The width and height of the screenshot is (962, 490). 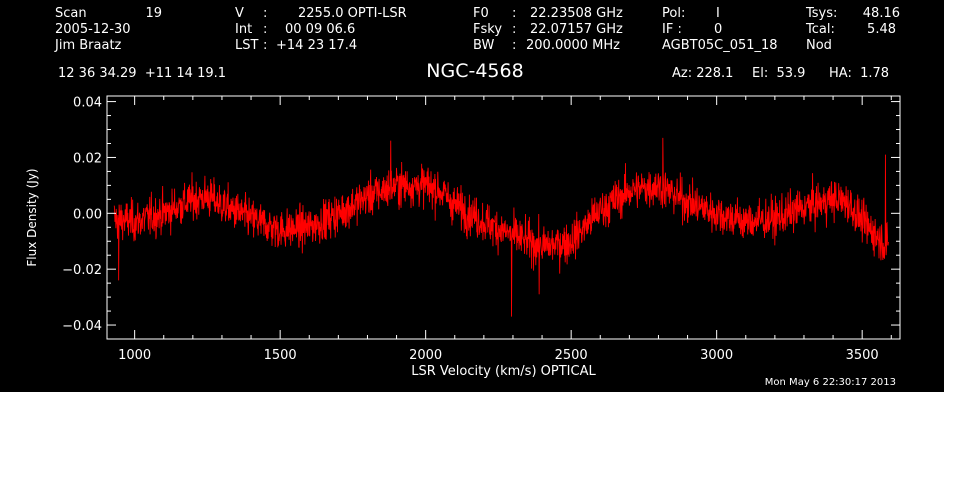 I want to click on x-axis-label: LSR Velocity (km/s) OPTICAL, so click(x=503, y=371).